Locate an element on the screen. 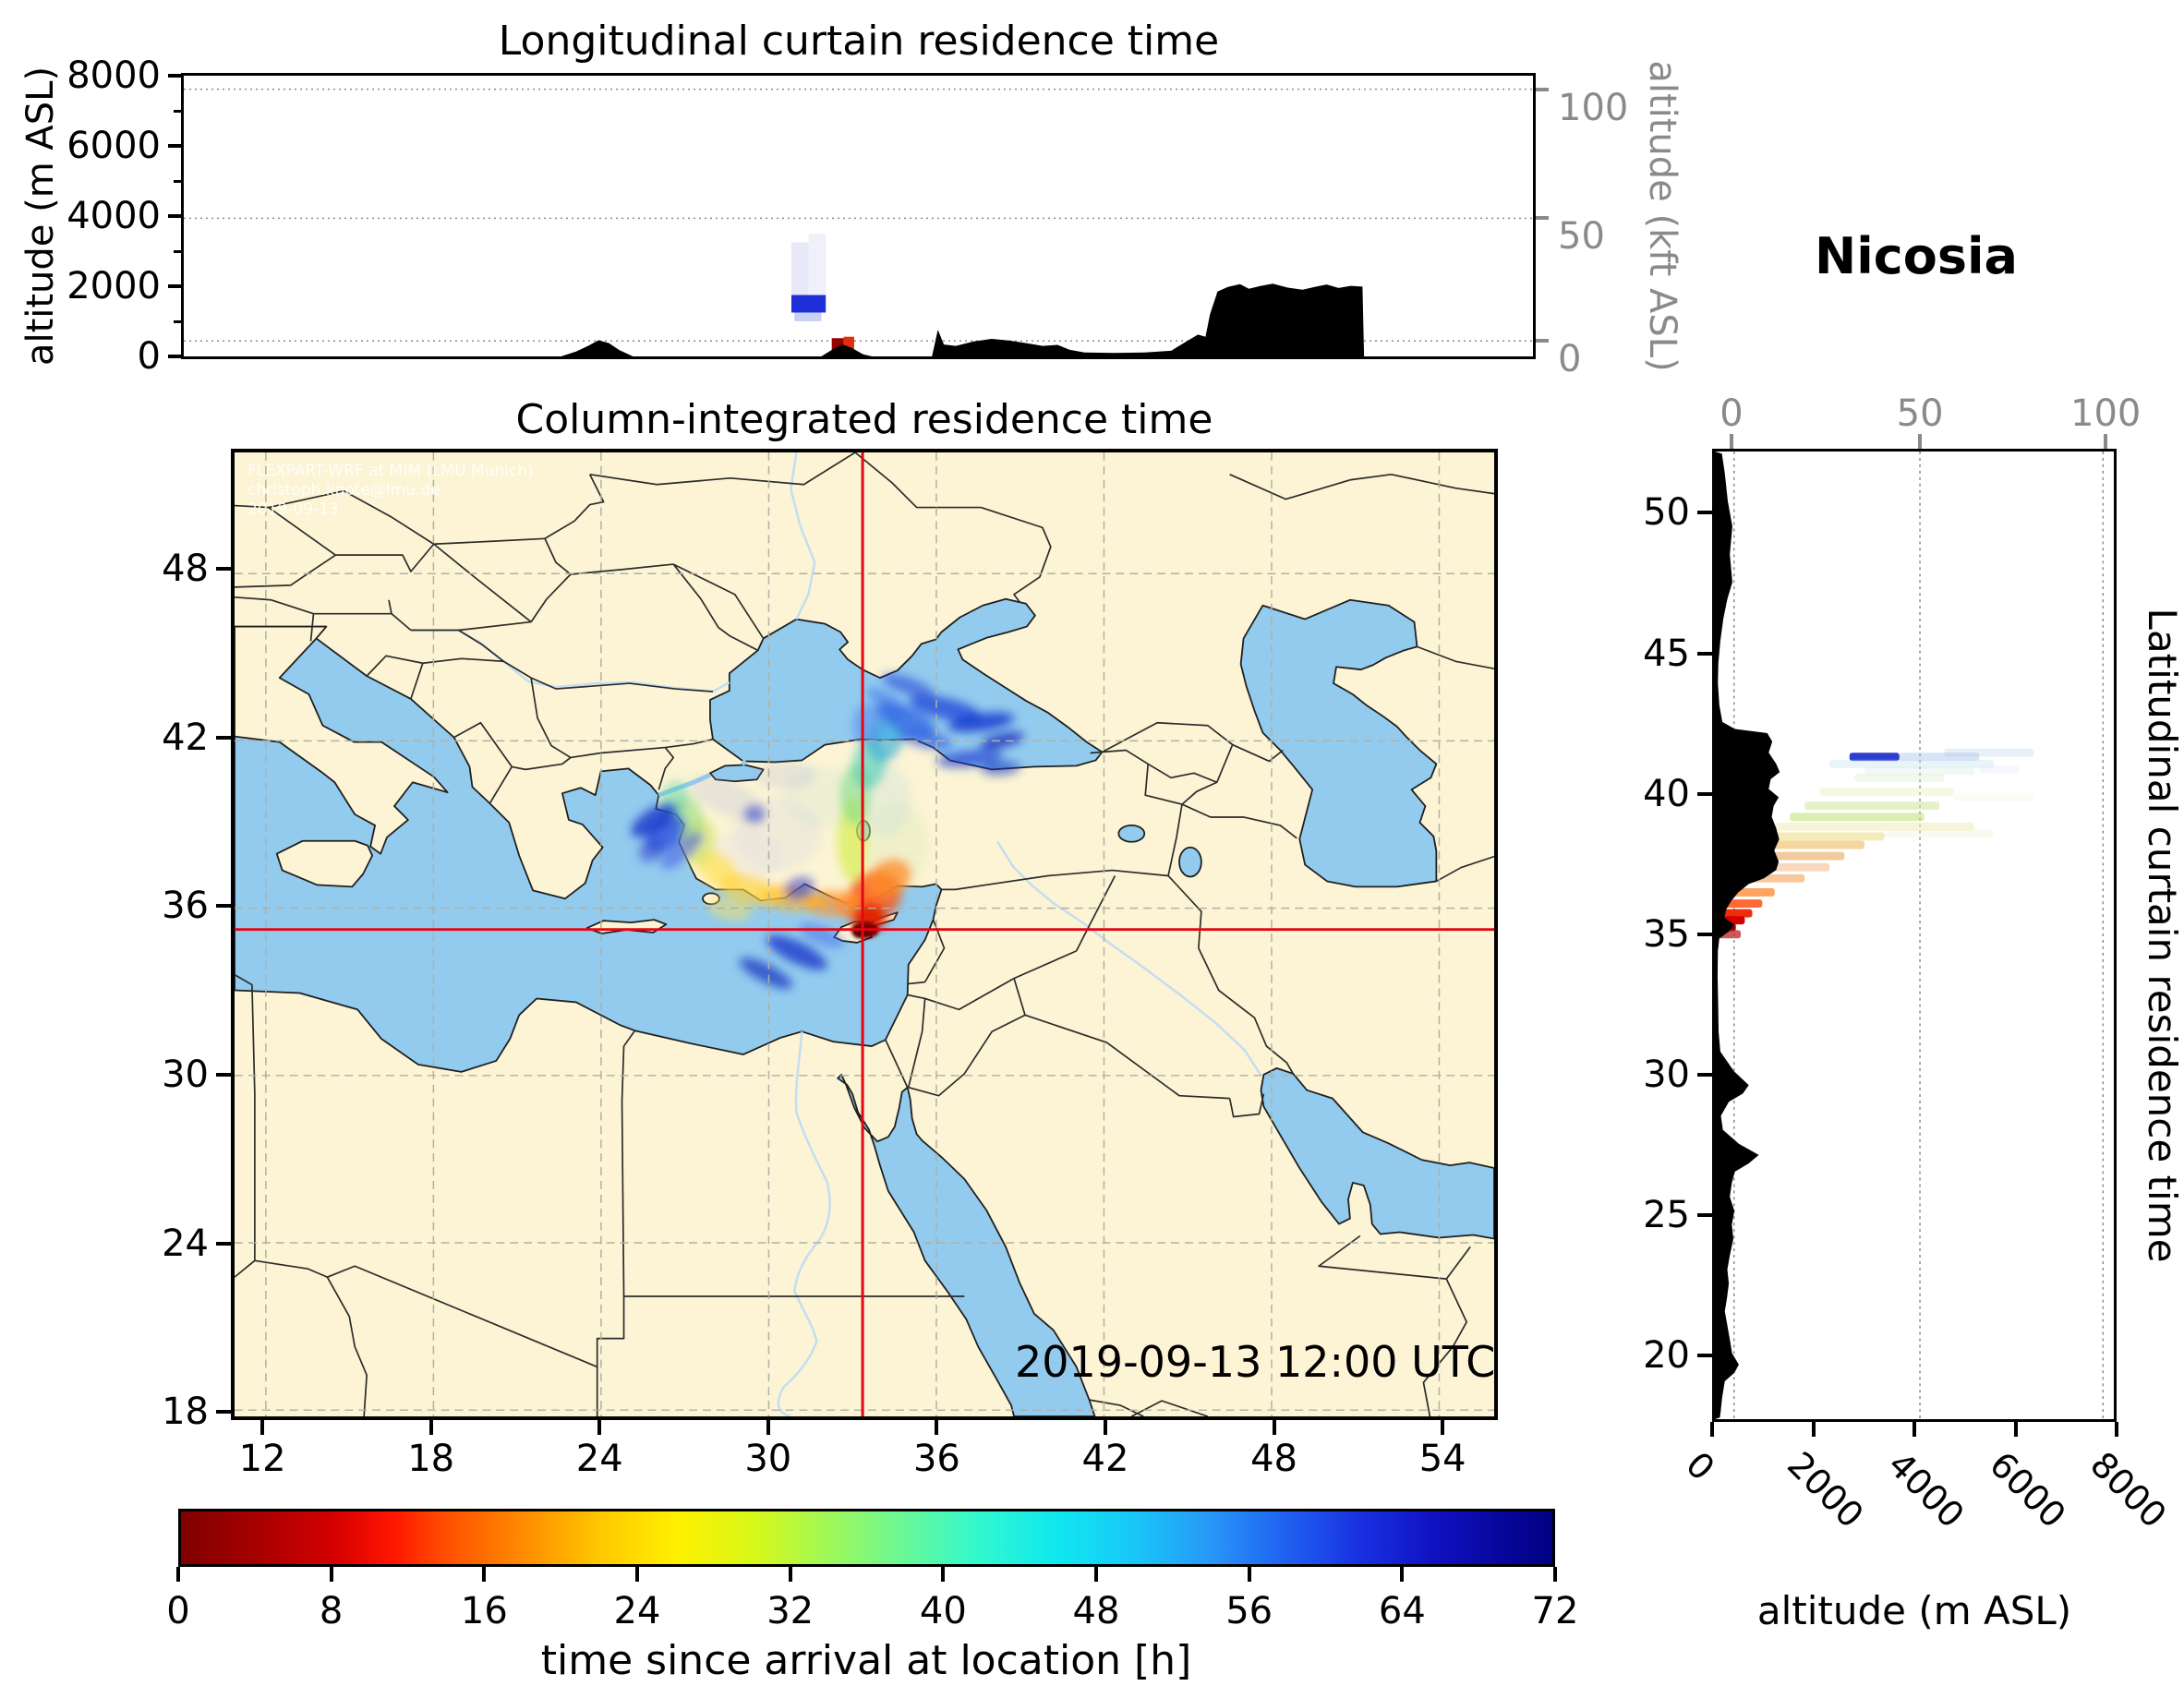 The image size is (2184, 1698). watermark-line2: christoph.knote@lmu.de is located at coordinates (343, 490).